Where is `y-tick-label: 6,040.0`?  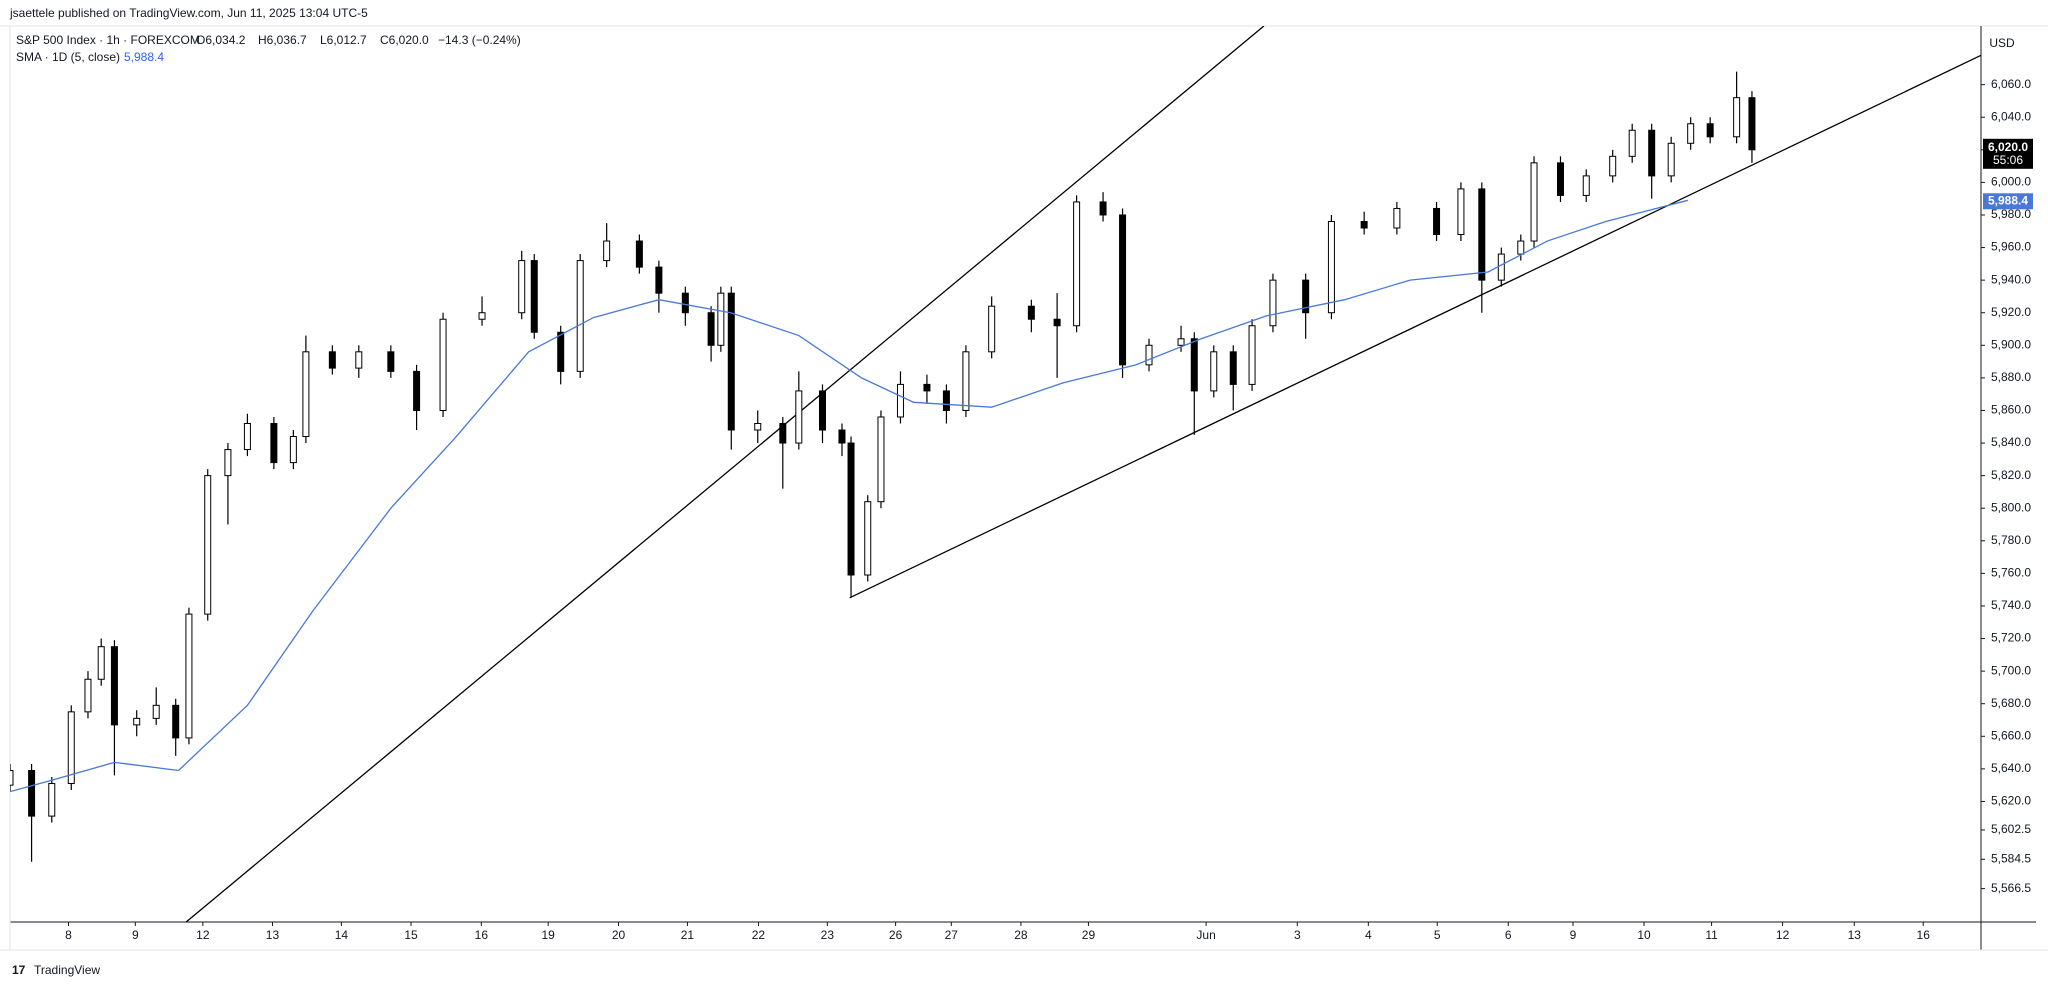 y-tick-label: 6,040.0 is located at coordinates (2011, 116).